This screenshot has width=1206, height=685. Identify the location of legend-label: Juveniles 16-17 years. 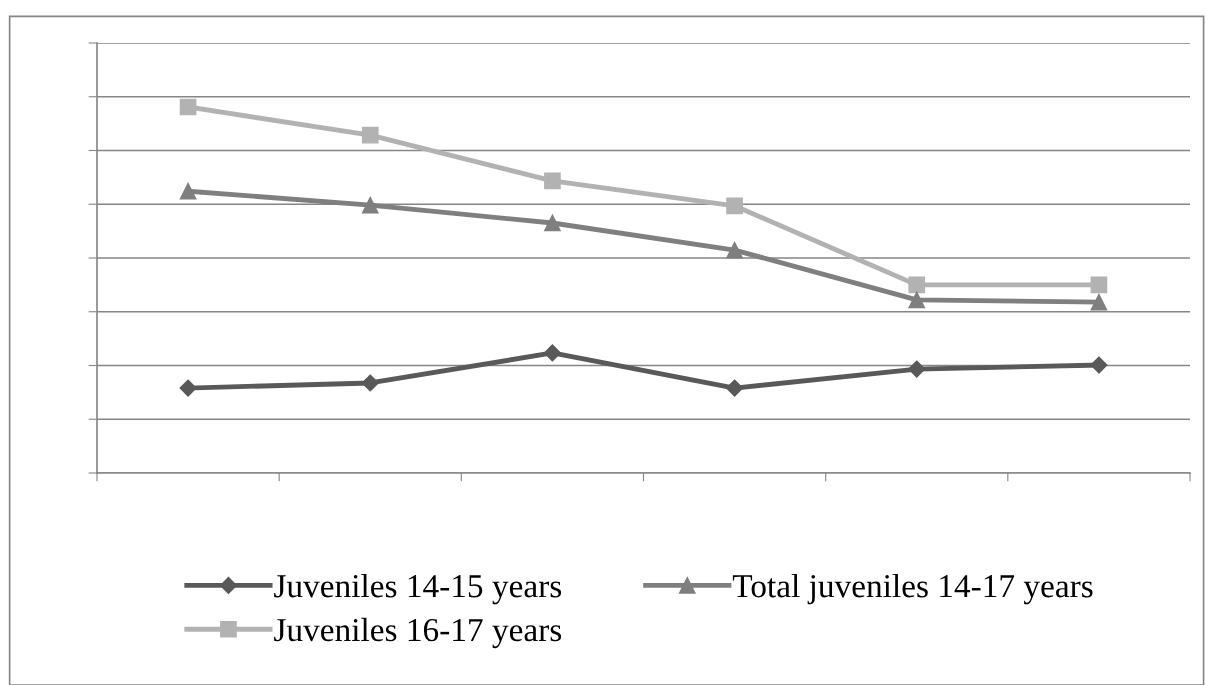
(418, 633).